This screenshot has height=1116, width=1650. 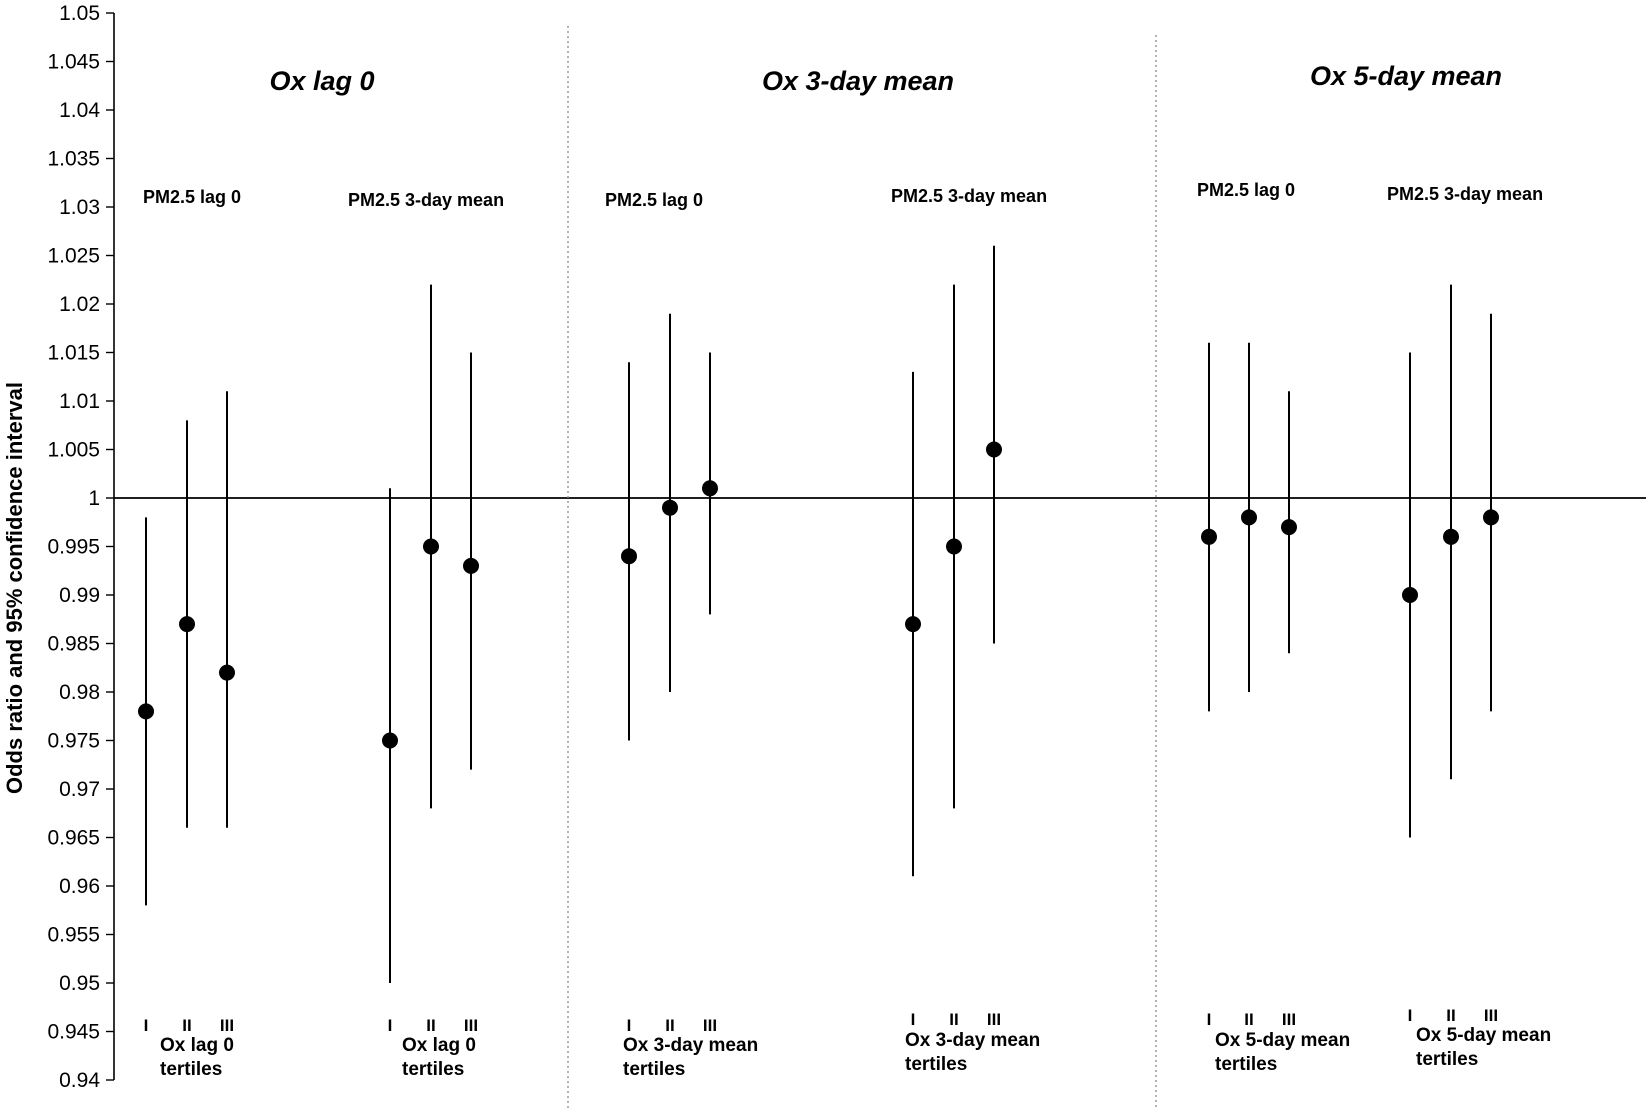 What do you see at coordinates (79, 304) in the screenshot?
I see `y-tick-label: 1.02` at bounding box center [79, 304].